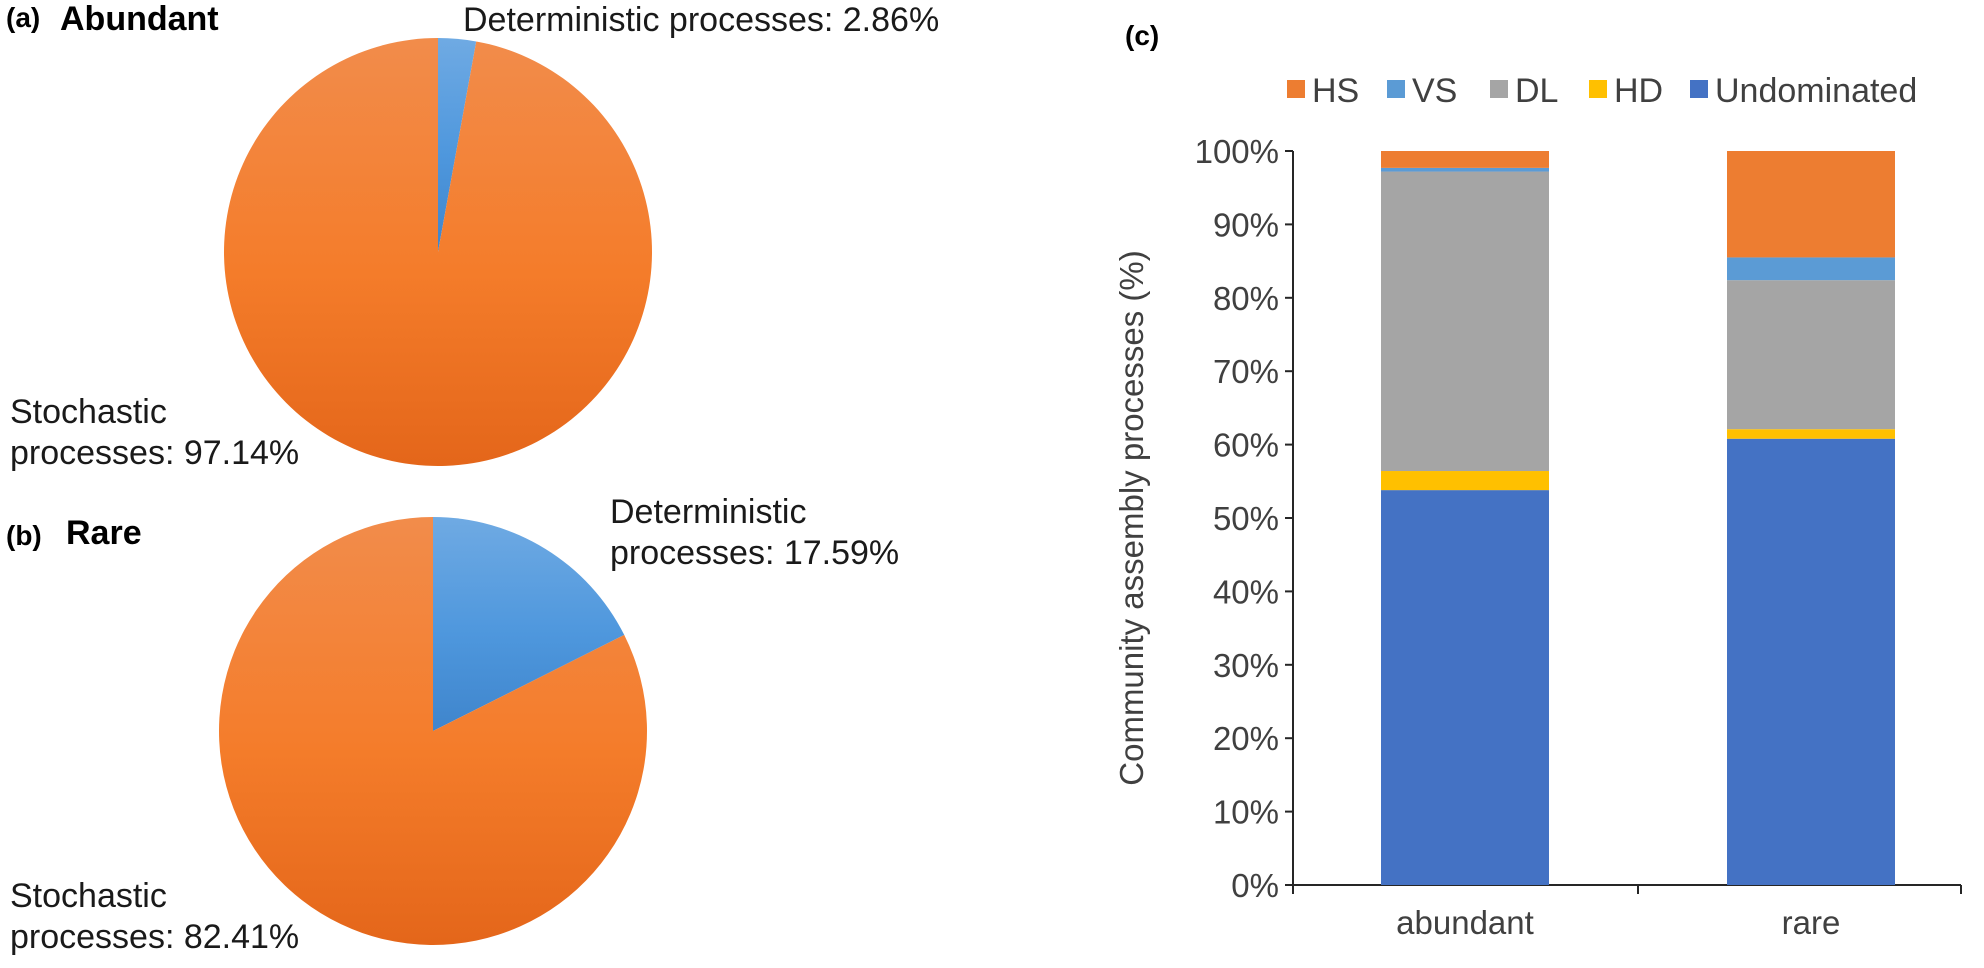 The height and width of the screenshot is (968, 1984). Describe the element at coordinates (1465, 321) in the screenshot. I see `bar-segment-dl-abundant` at that location.